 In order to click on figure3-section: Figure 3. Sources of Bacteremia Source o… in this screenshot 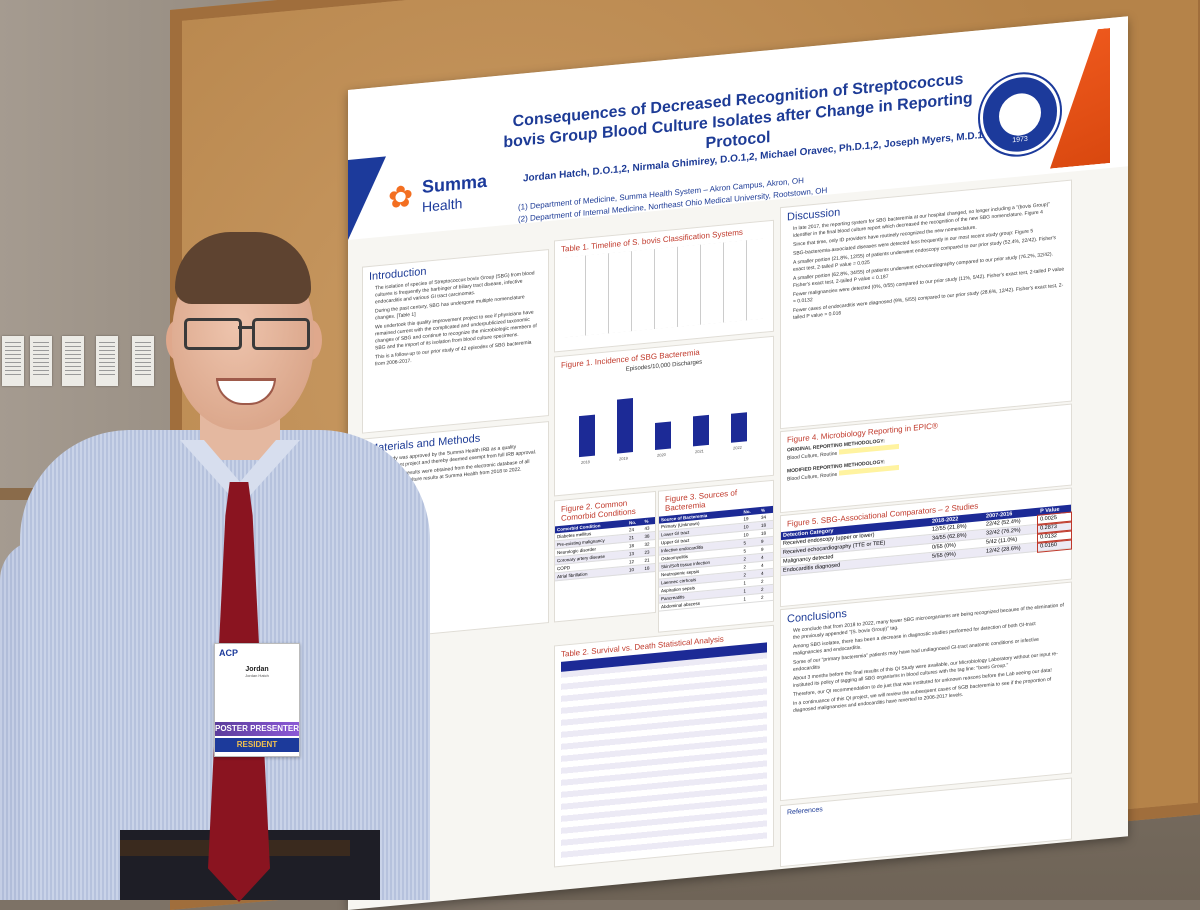, I will do `click(716, 556)`.